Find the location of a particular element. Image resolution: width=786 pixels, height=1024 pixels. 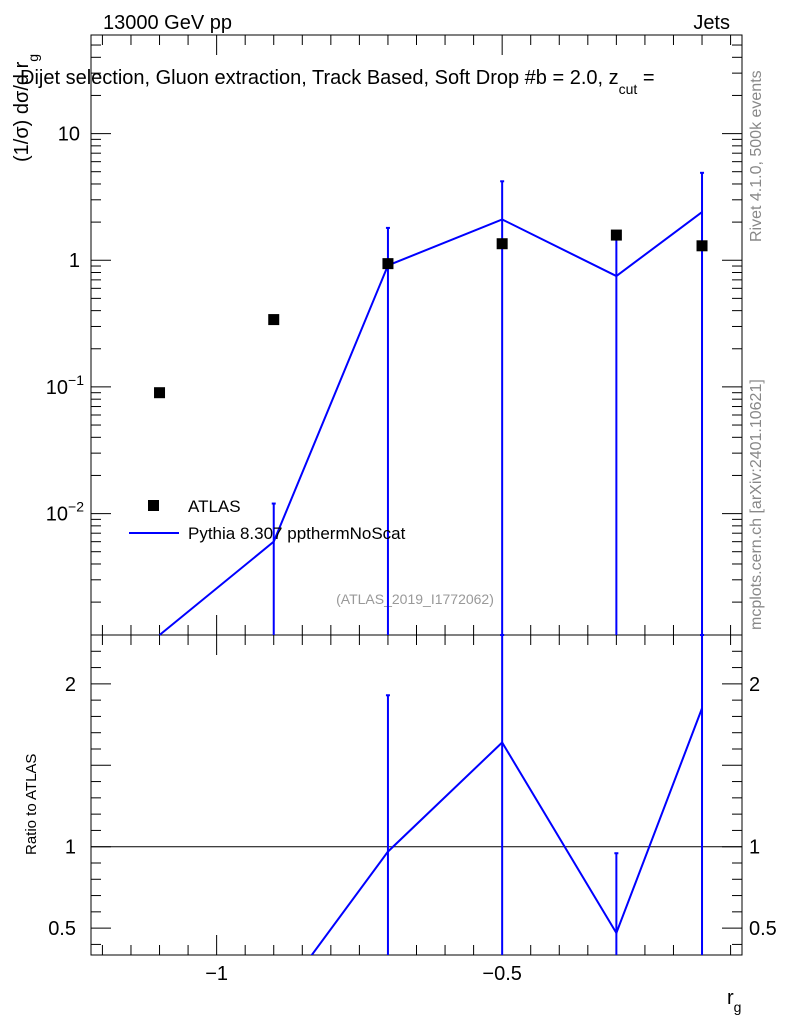

ratio-y-axis-label: Ratio to ATLAS is located at coordinates (31, 804).